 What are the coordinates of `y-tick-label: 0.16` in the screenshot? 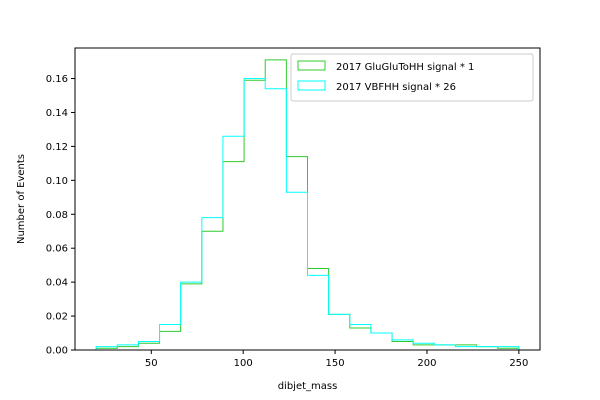 It's located at (57, 79).